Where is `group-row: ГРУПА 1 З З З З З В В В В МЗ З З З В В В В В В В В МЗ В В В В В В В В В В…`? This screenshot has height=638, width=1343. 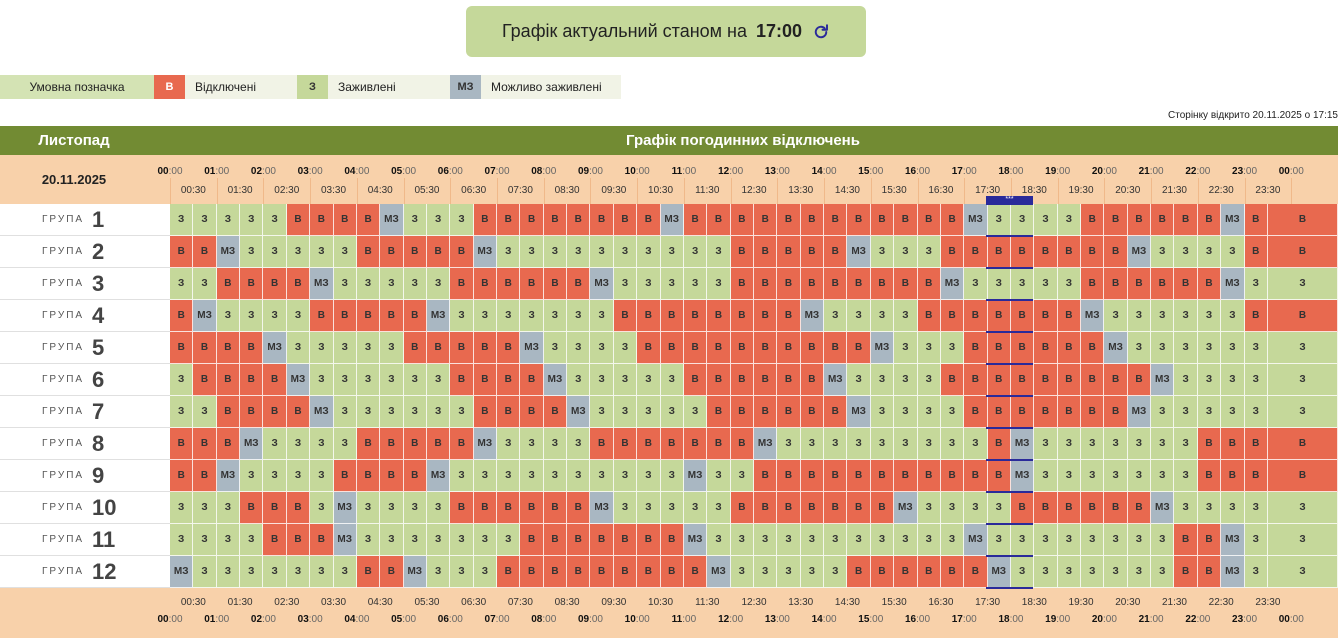
group-row: ГРУПА 1 З З З З З В В В В МЗ З З З В В В В В В В В МЗ В В В В В В В В В В… is located at coordinates (669, 220).